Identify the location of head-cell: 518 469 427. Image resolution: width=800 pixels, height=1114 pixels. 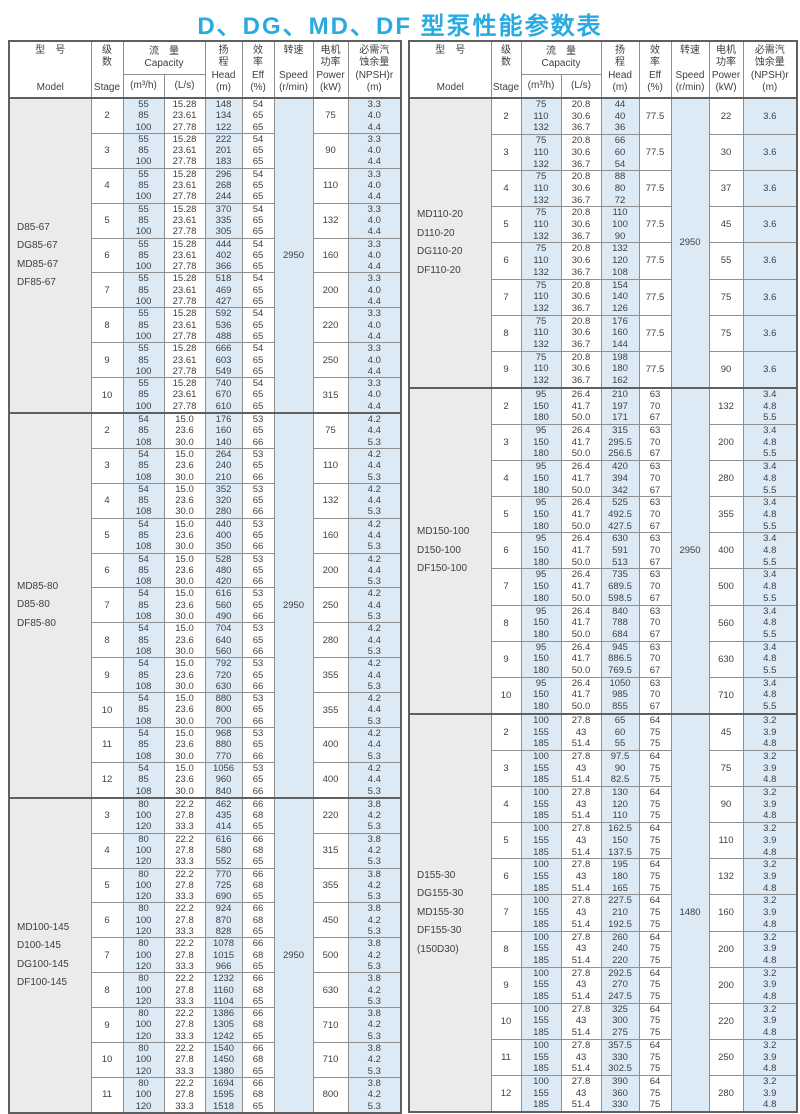
(223, 290).